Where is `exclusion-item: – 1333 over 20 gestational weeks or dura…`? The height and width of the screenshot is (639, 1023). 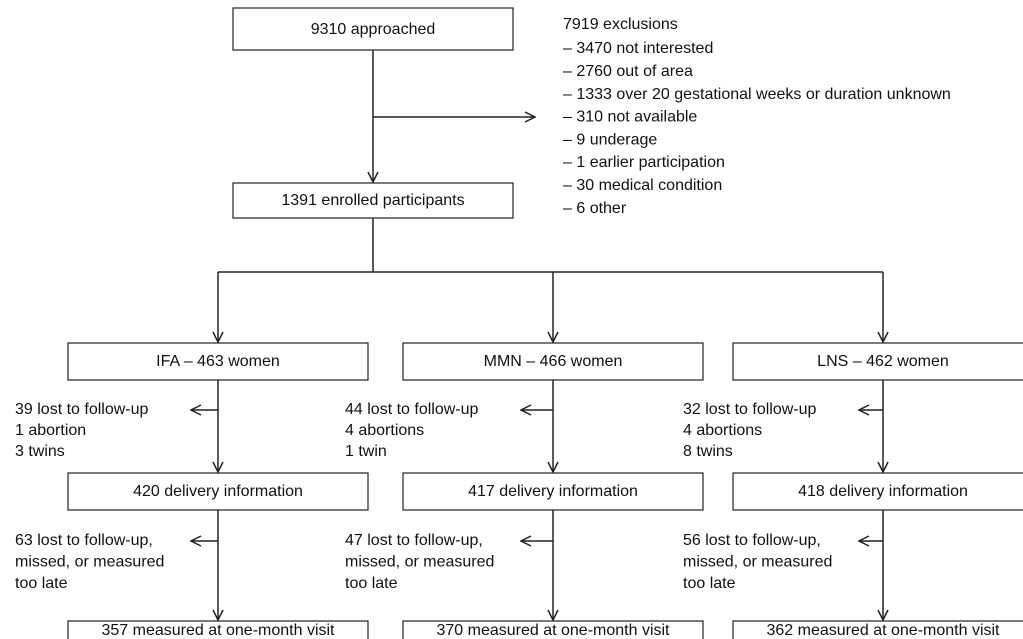 exclusion-item: – 1333 over 20 gestational weeks or dura… is located at coordinates (757, 94).